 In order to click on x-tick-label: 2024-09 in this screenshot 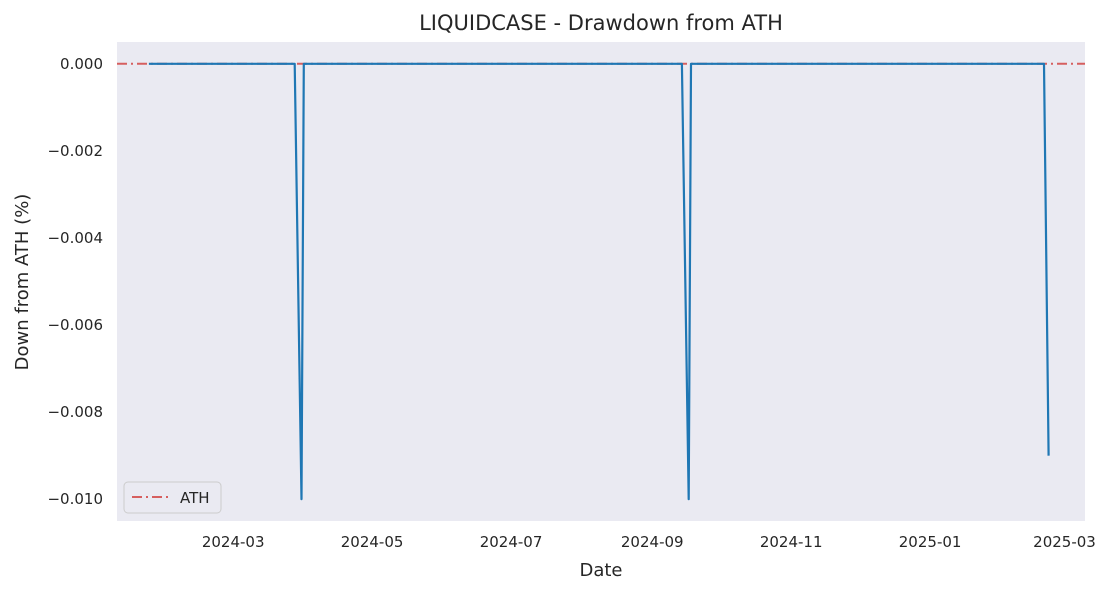, I will do `click(652, 542)`.